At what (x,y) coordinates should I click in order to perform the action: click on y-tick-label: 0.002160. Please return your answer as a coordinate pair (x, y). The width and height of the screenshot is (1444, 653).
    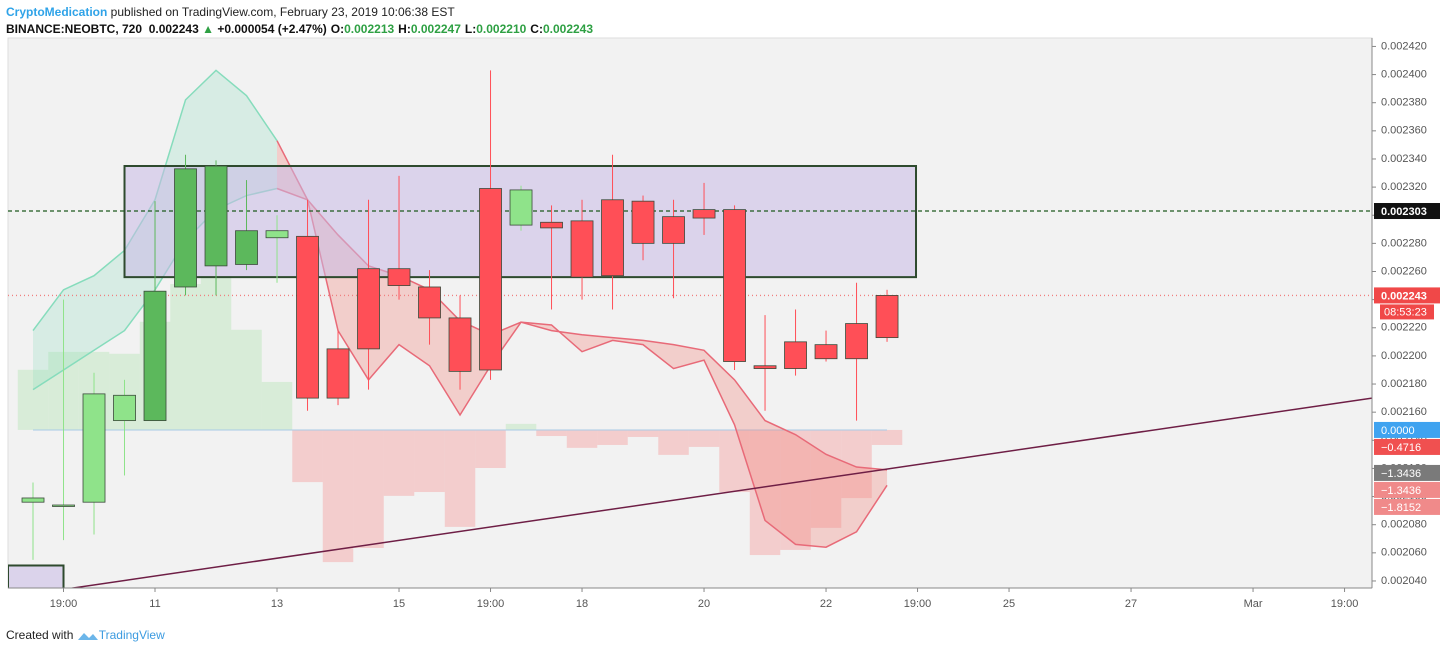
    Looking at the image, I should click on (1404, 412).